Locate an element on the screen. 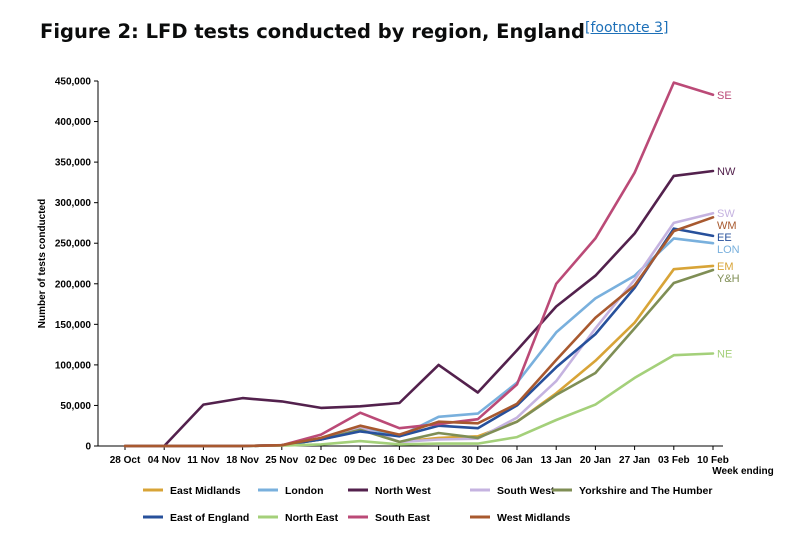 This screenshot has width=791, height=540. y-tick-label: 450,000 is located at coordinates (73, 82).